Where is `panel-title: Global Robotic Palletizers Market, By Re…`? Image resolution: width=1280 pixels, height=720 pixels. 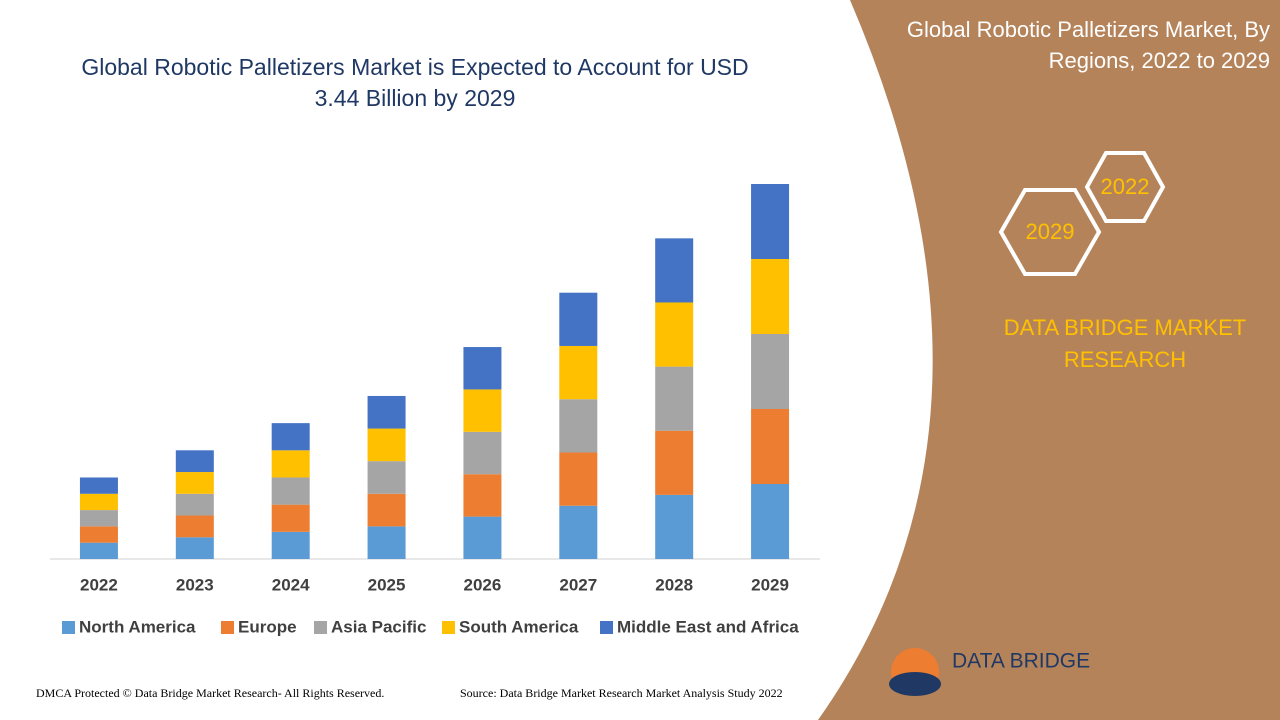 panel-title: Global Robotic Palletizers Market, By Re… is located at coordinates (1088, 45).